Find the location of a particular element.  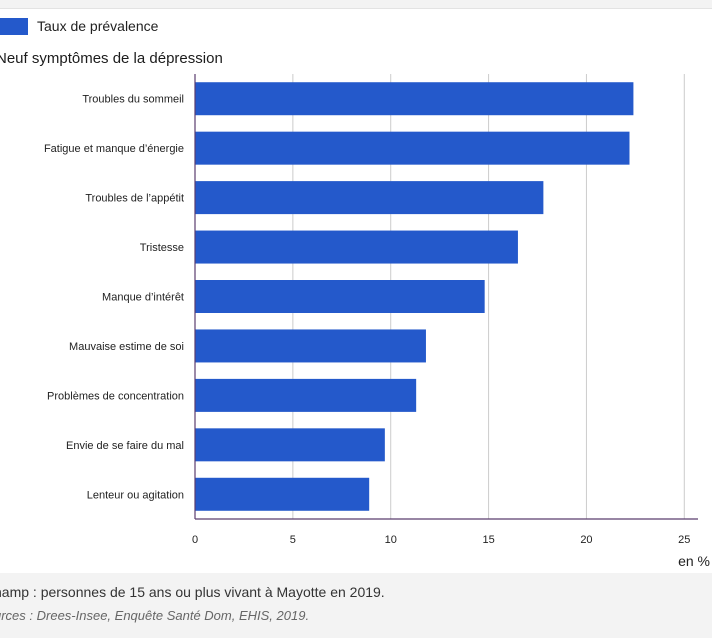

category-label: Fatigue et manque d’énergie is located at coordinates (114, 149).